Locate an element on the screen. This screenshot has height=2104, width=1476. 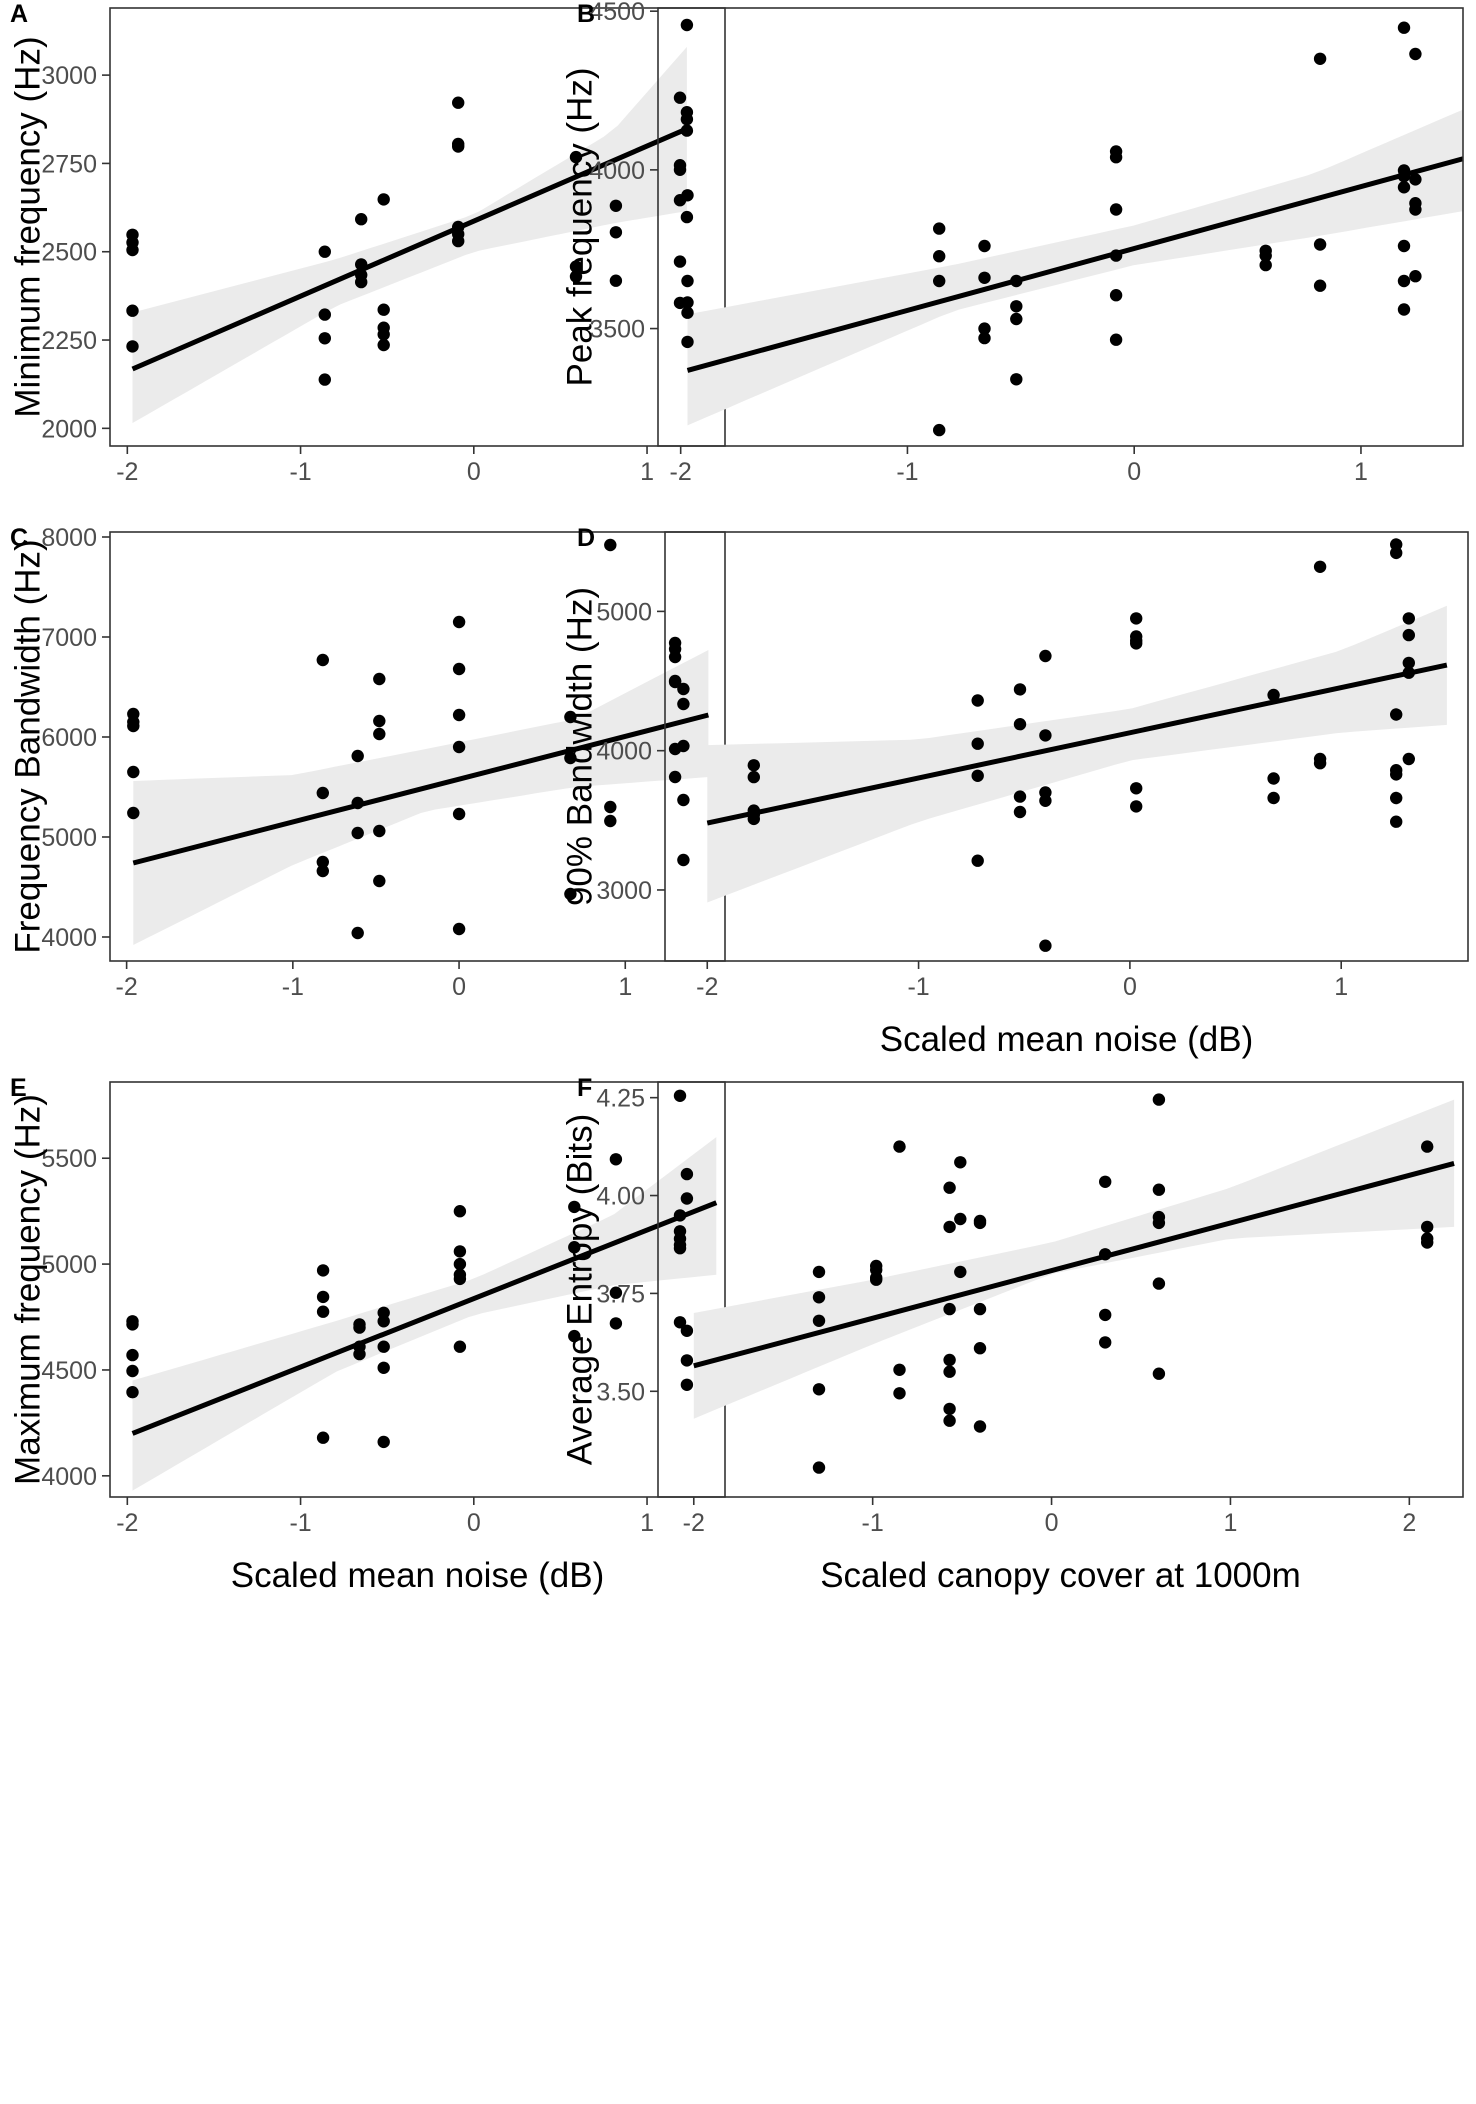
y-tick-label: 5000 is located at coordinates (624, 612).